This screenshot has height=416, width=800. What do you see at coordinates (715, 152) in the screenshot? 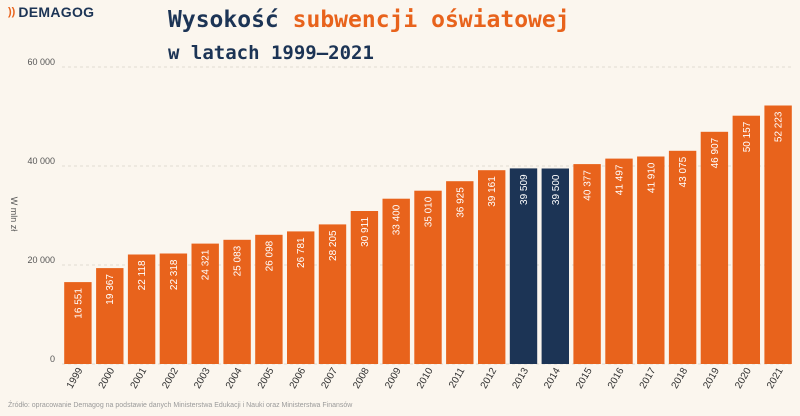
I see `data-label-2019: 46 907` at bounding box center [715, 152].